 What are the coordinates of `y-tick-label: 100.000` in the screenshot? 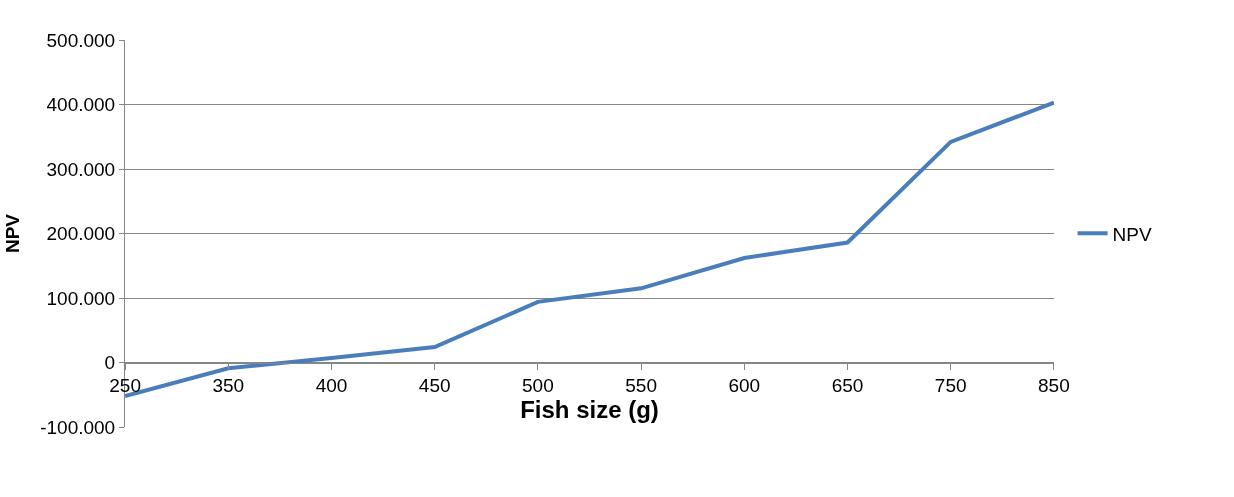 It's located at (81, 298).